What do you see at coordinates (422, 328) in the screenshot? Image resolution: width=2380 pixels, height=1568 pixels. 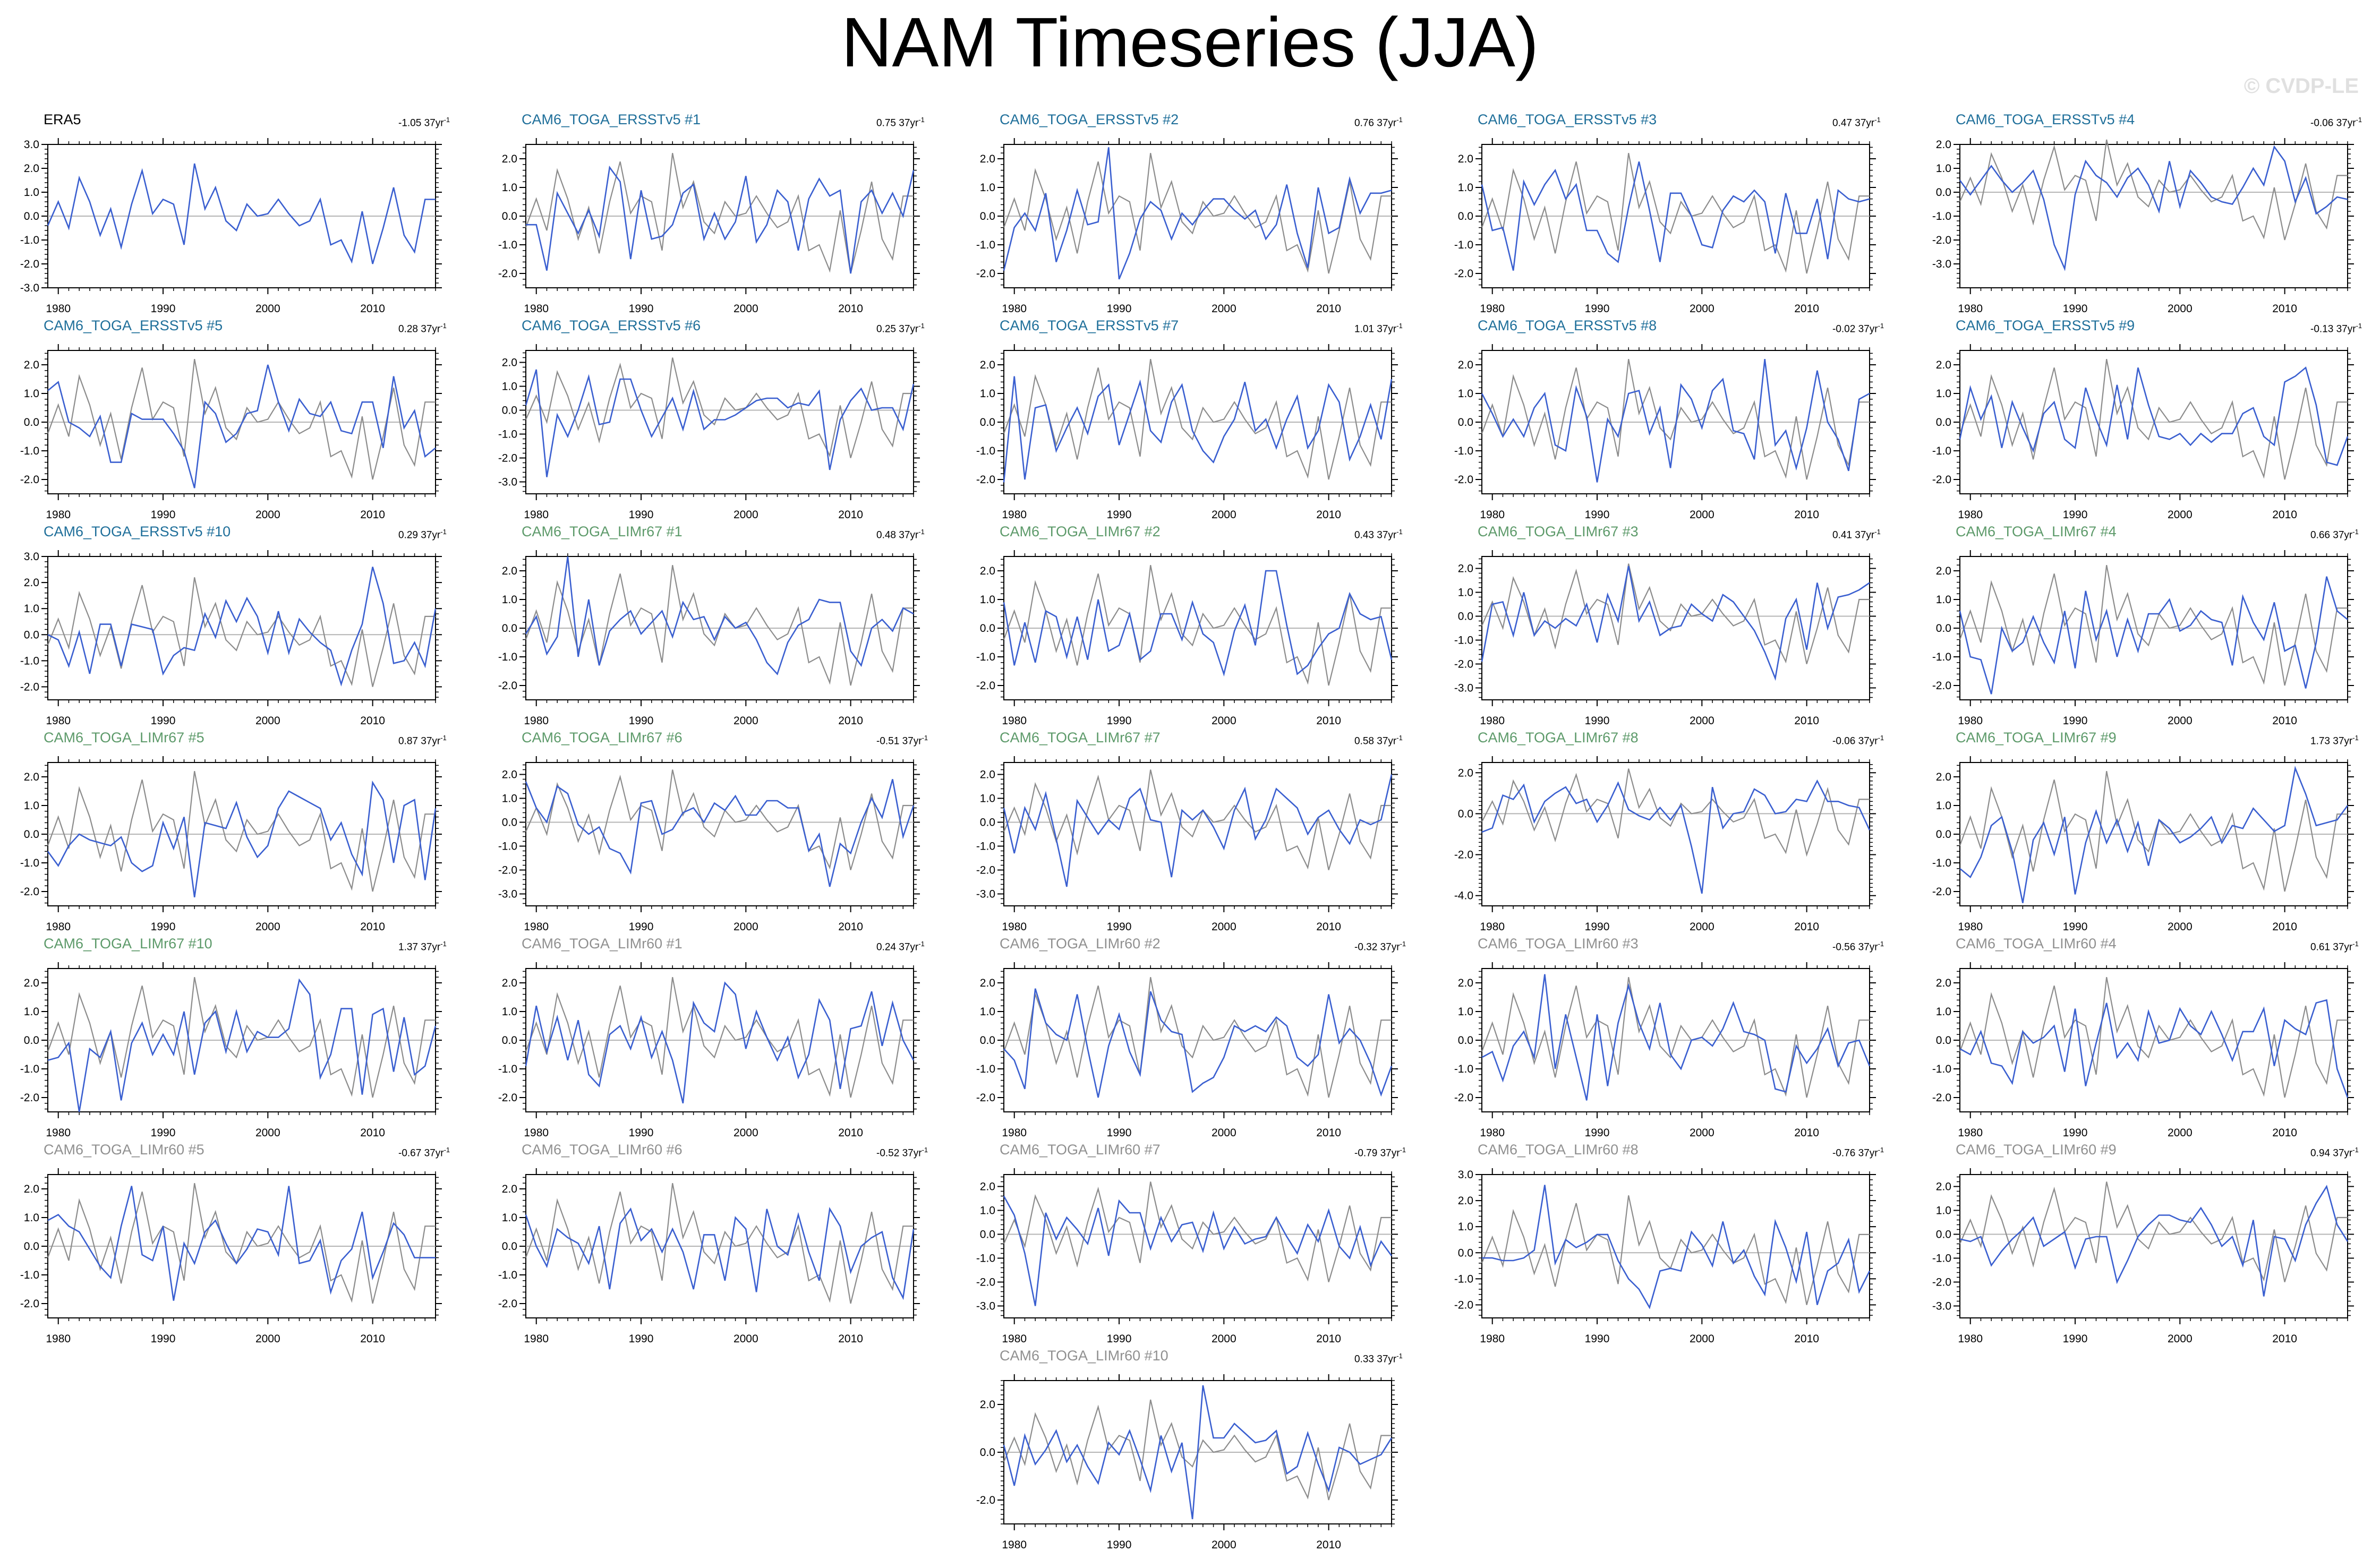 I see `trend-label: 0.28 37yr-1` at bounding box center [422, 328].